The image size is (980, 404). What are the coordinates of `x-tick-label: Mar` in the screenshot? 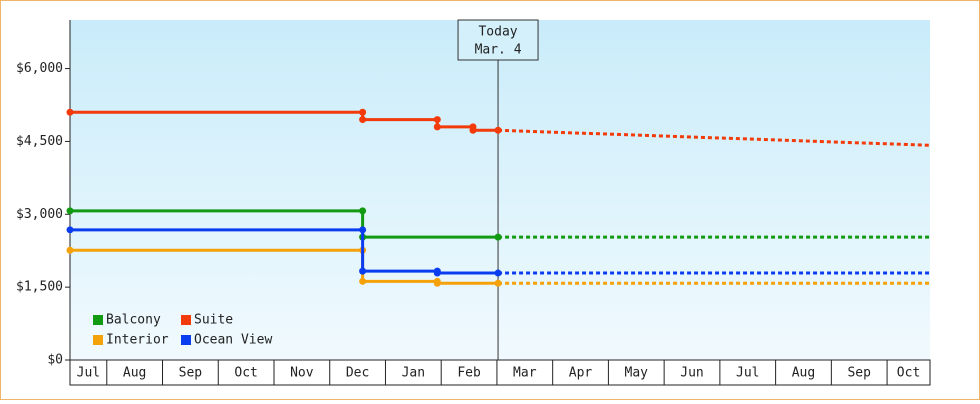 It's located at (525, 373).